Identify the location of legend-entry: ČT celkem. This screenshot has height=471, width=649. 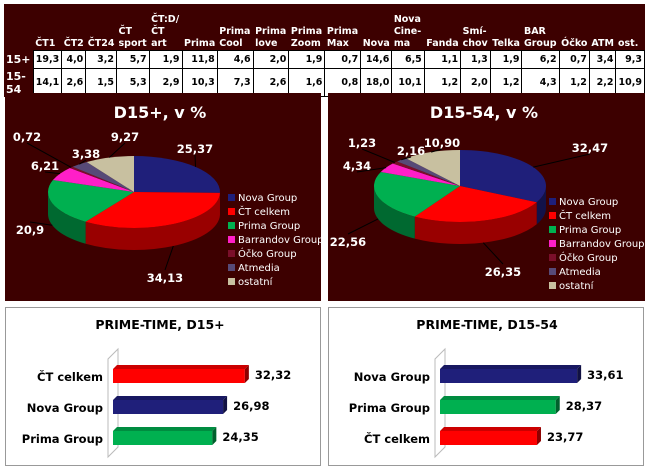
(585, 215).